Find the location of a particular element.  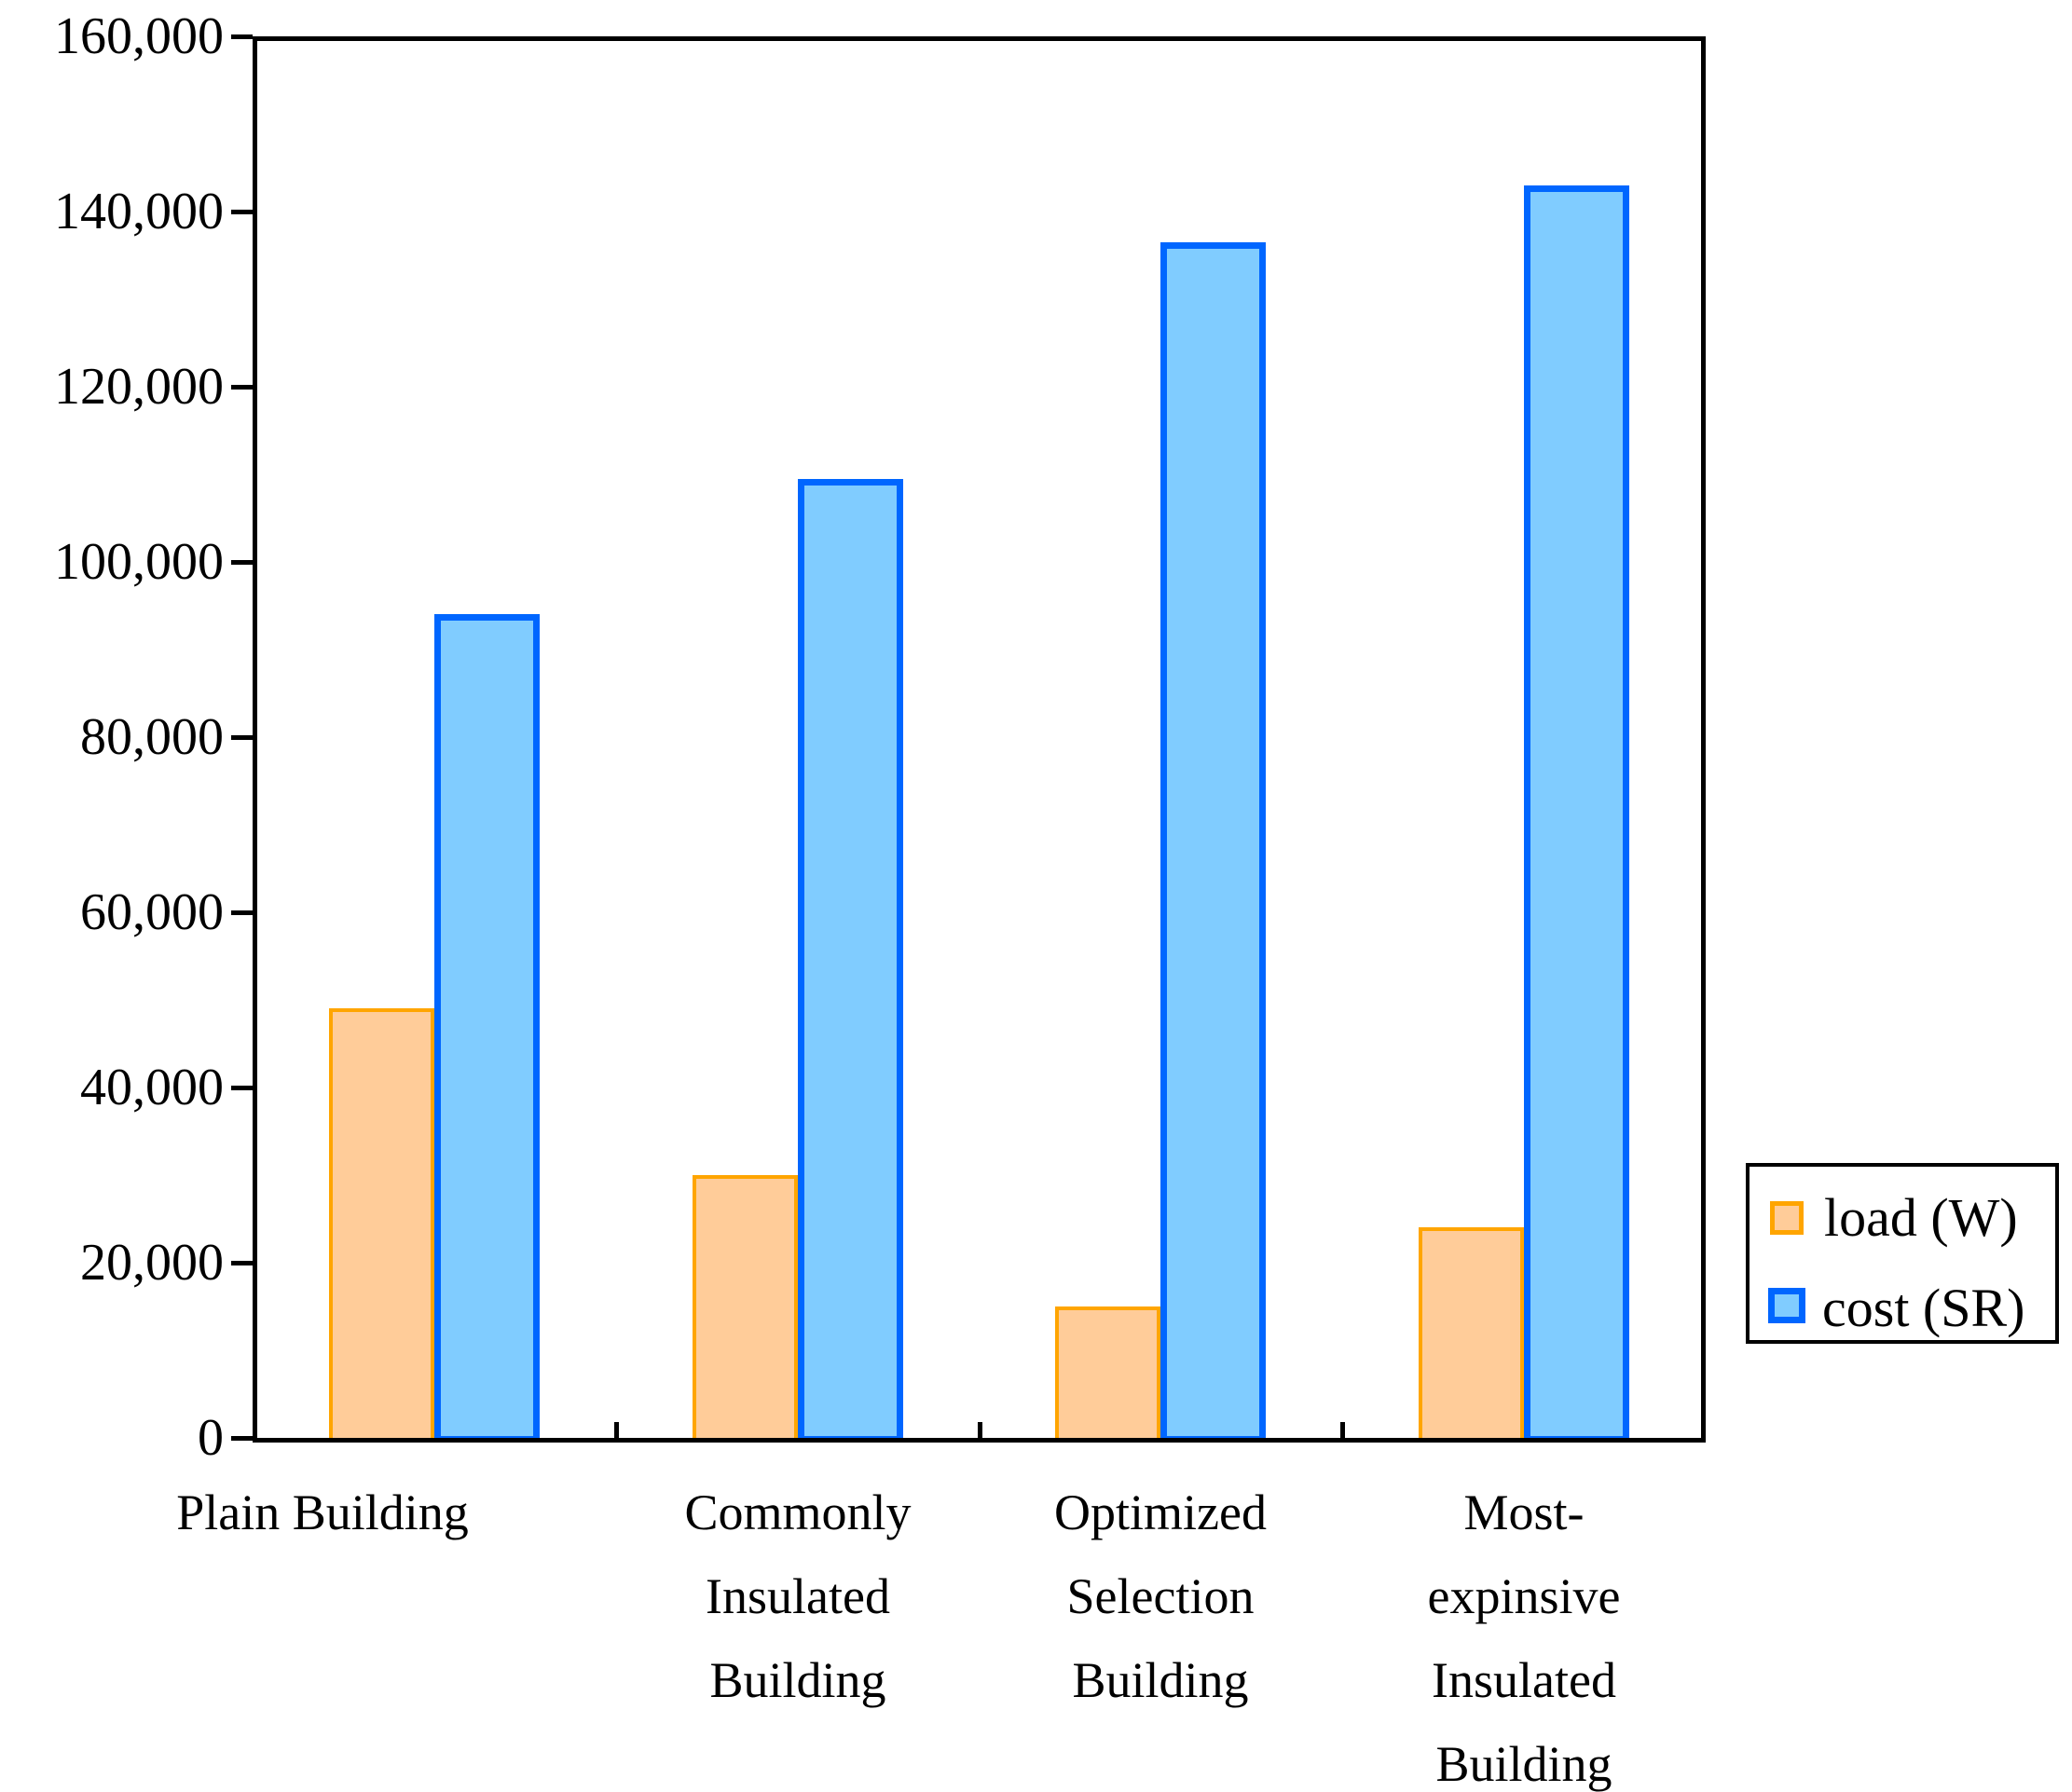

y-tick-label: 160,000 is located at coordinates (139, 36).